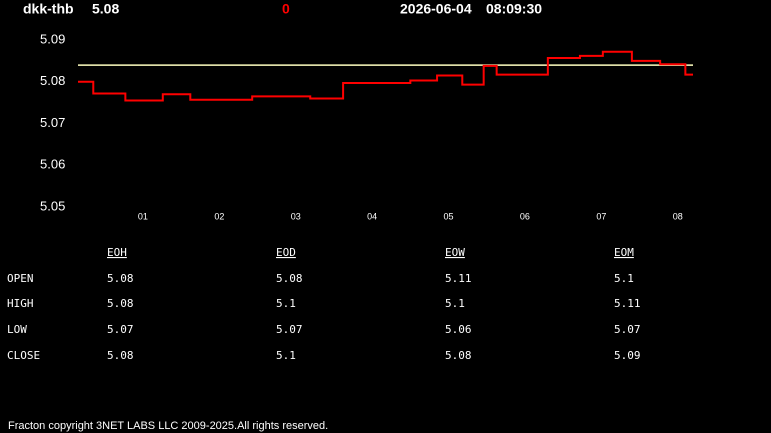 The image size is (771, 433). Describe the element at coordinates (286, 9) in the screenshot. I see `change: 0` at that location.